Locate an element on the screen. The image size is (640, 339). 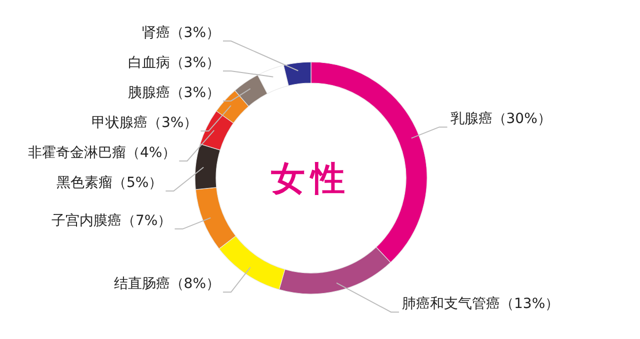
slice-label: 甲状腺癌（3%） is located at coordinates (144, 122).